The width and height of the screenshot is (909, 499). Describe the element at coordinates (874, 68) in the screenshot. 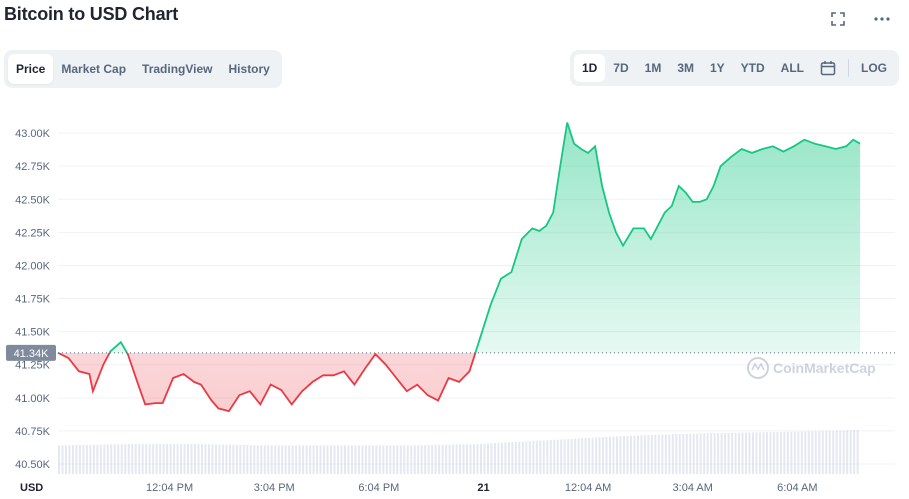

I see `log-toggle: LOG` at that location.